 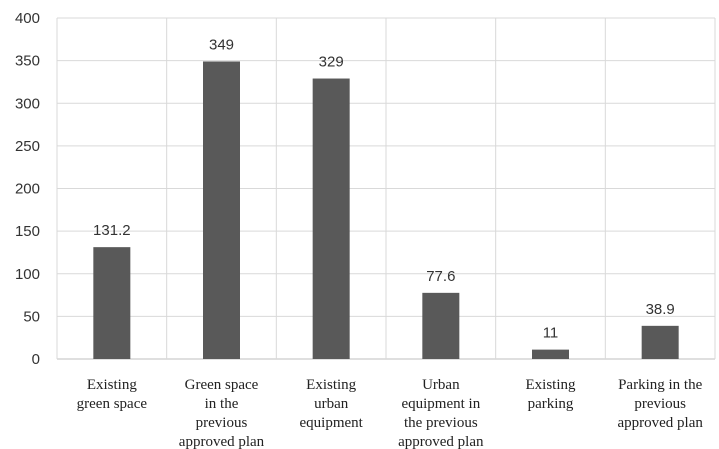 What do you see at coordinates (27, 18) in the screenshot?
I see `y-tick-label: 400` at bounding box center [27, 18].